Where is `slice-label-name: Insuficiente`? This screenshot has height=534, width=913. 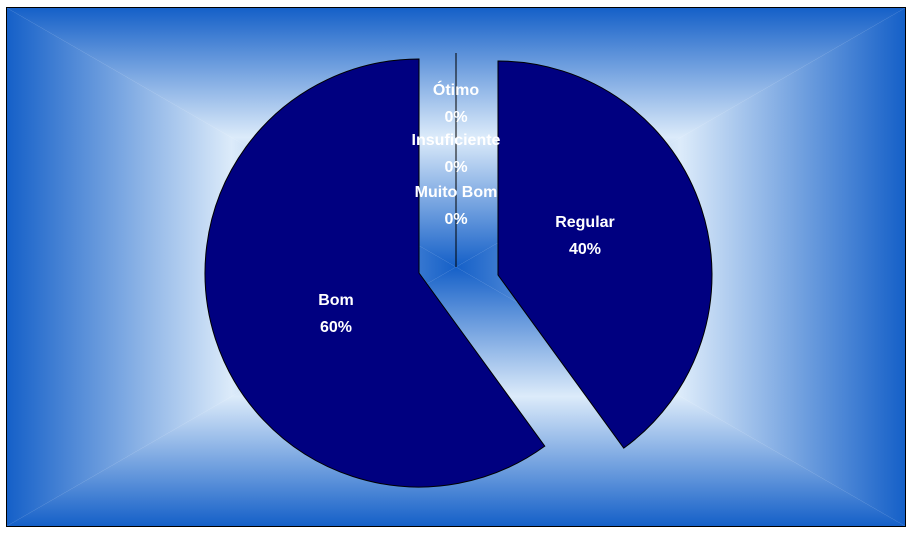 slice-label-name: Insuficiente is located at coordinates (456, 140).